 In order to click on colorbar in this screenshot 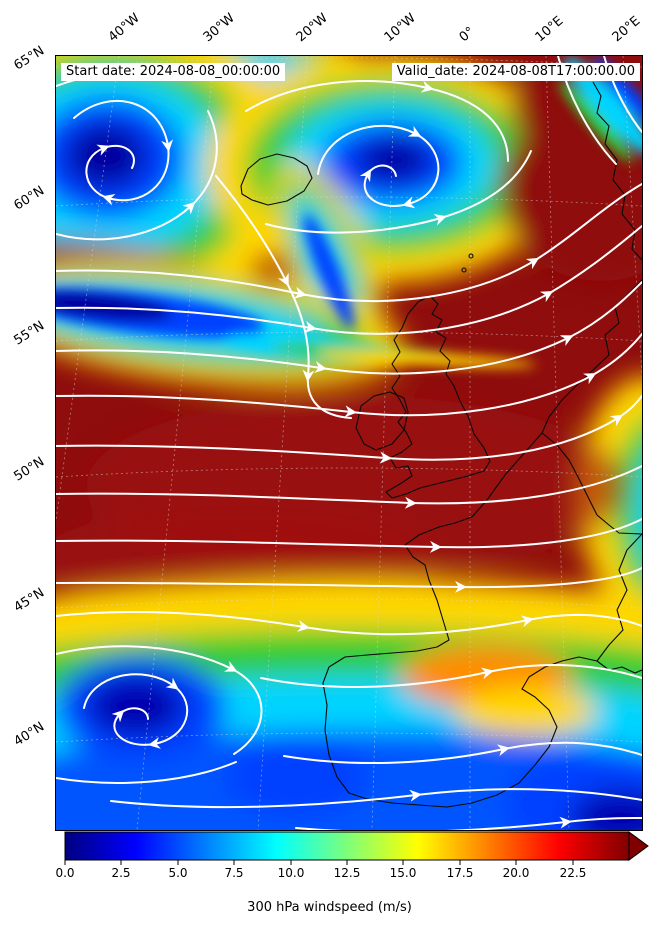, I will do `click(356, 848)`.